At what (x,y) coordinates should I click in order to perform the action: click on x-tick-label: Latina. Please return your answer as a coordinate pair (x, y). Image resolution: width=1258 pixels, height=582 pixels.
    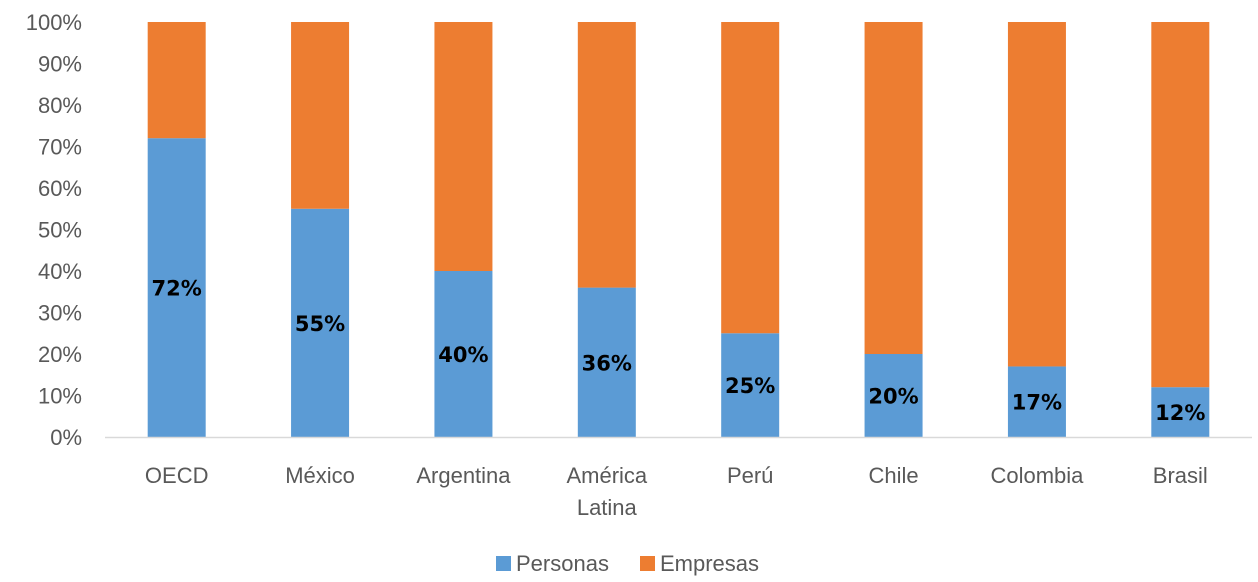
    Looking at the image, I should click on (607, 507).